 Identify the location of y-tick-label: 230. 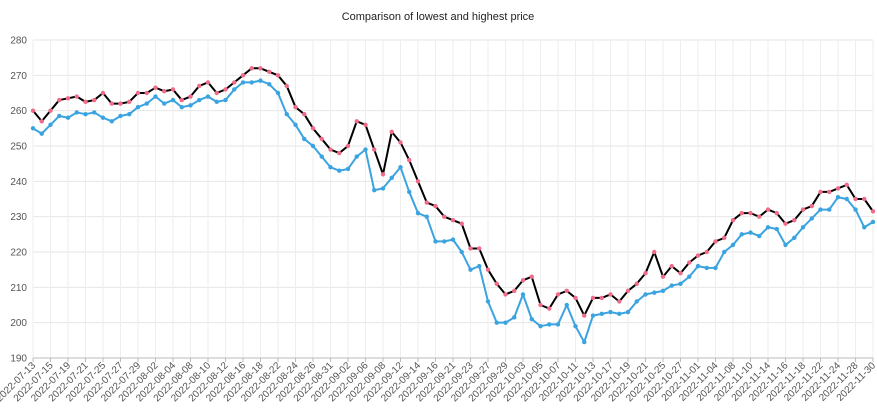
(18, 217).